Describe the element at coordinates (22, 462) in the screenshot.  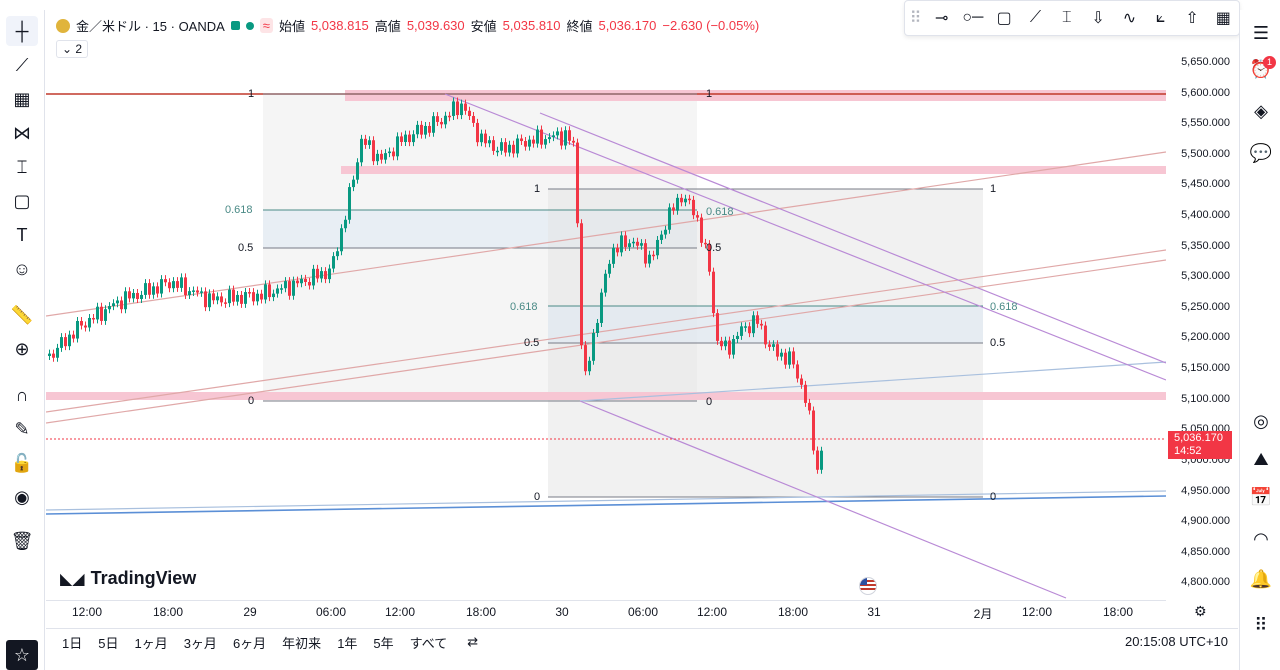
I see `lock-icon: 🔓` at that location.